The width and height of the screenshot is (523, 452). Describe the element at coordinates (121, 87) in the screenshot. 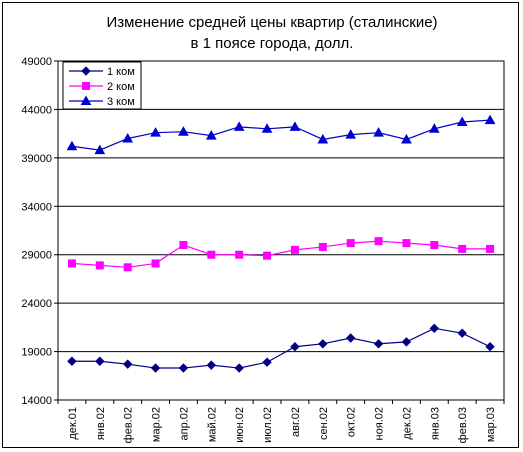

I see `legend-label-2: 2 ком` at that location.